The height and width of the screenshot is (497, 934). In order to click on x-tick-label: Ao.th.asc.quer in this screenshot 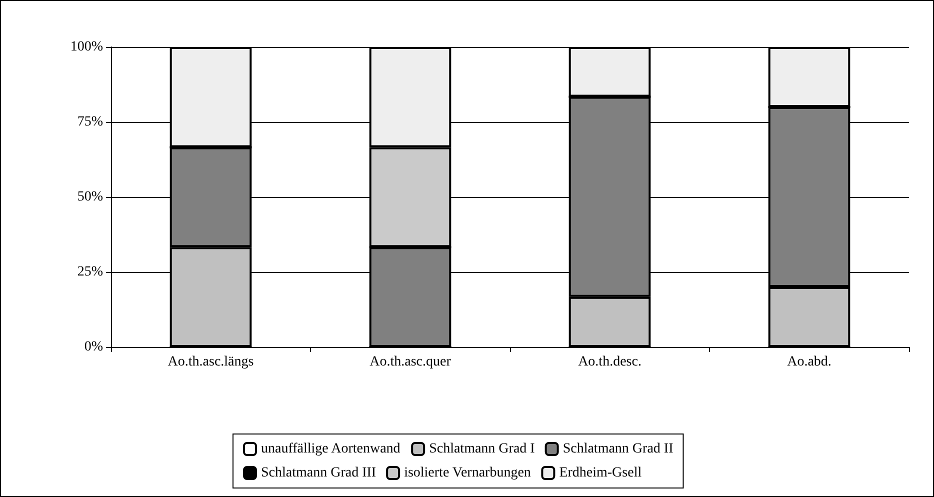, I will do `click(411, 362)`.